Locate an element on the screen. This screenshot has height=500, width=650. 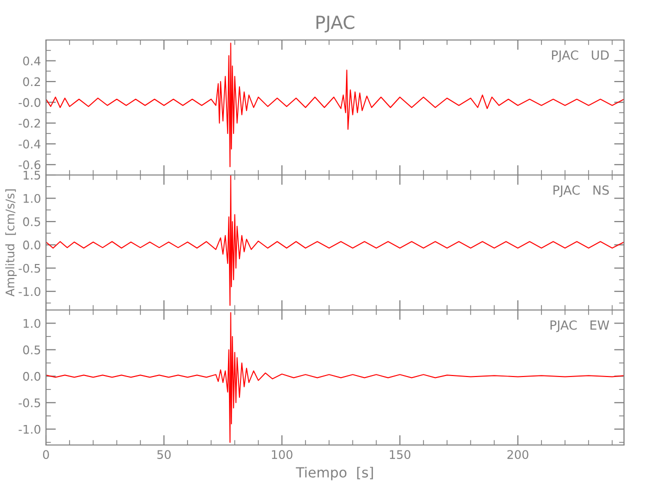
y-tick-label: 0.2 is located at coordinates (31, 81).